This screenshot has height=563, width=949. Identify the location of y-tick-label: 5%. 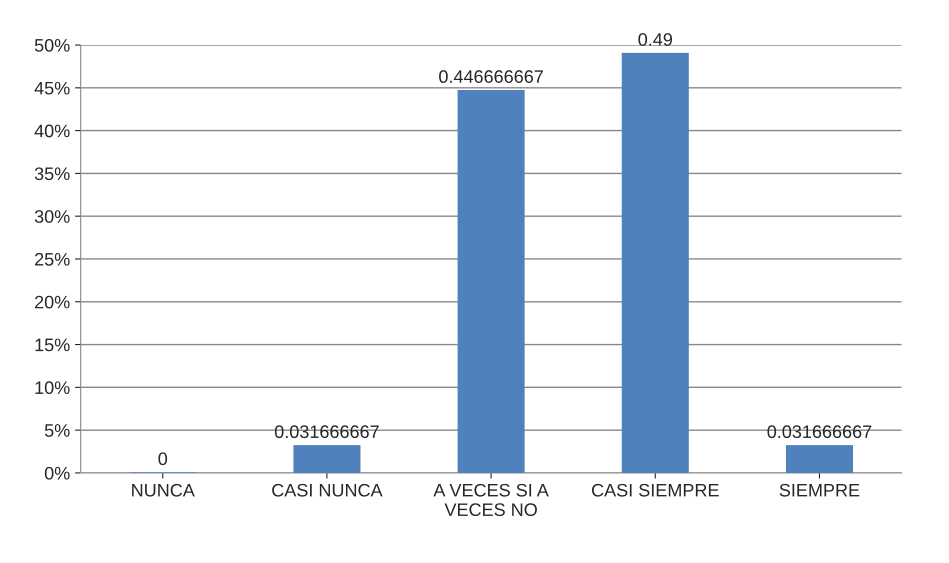
(57, 430).